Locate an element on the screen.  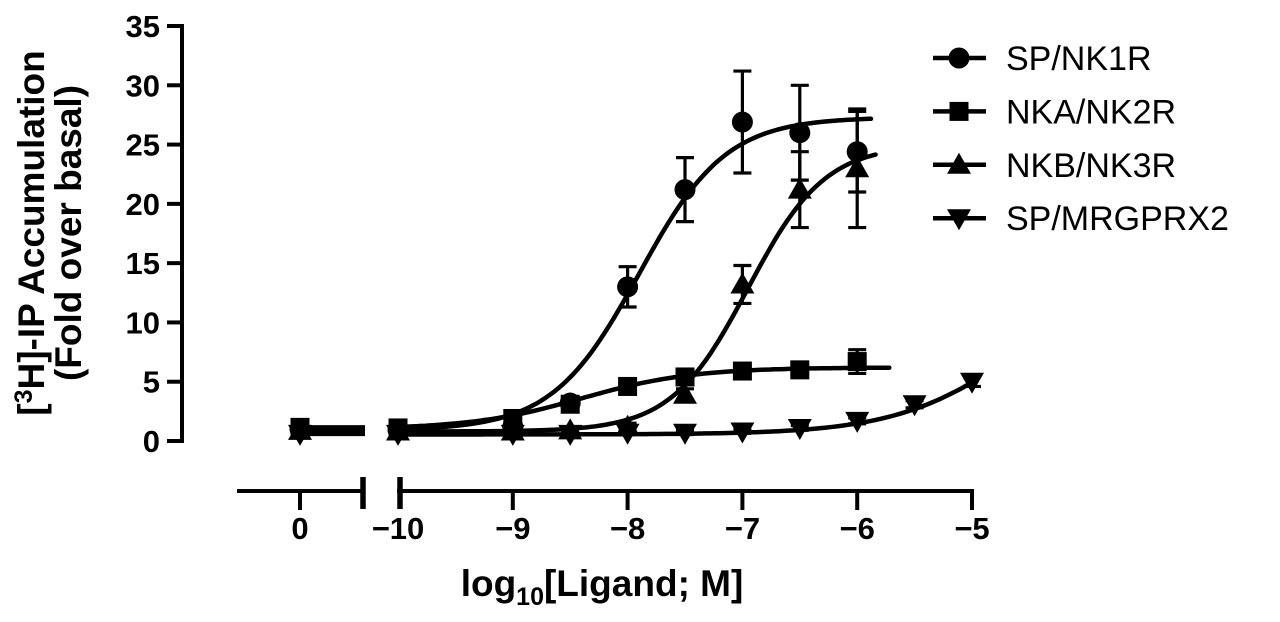
legend-item-nka-nk2r: NKA/NK2R is located at coordinates (1054, 112).